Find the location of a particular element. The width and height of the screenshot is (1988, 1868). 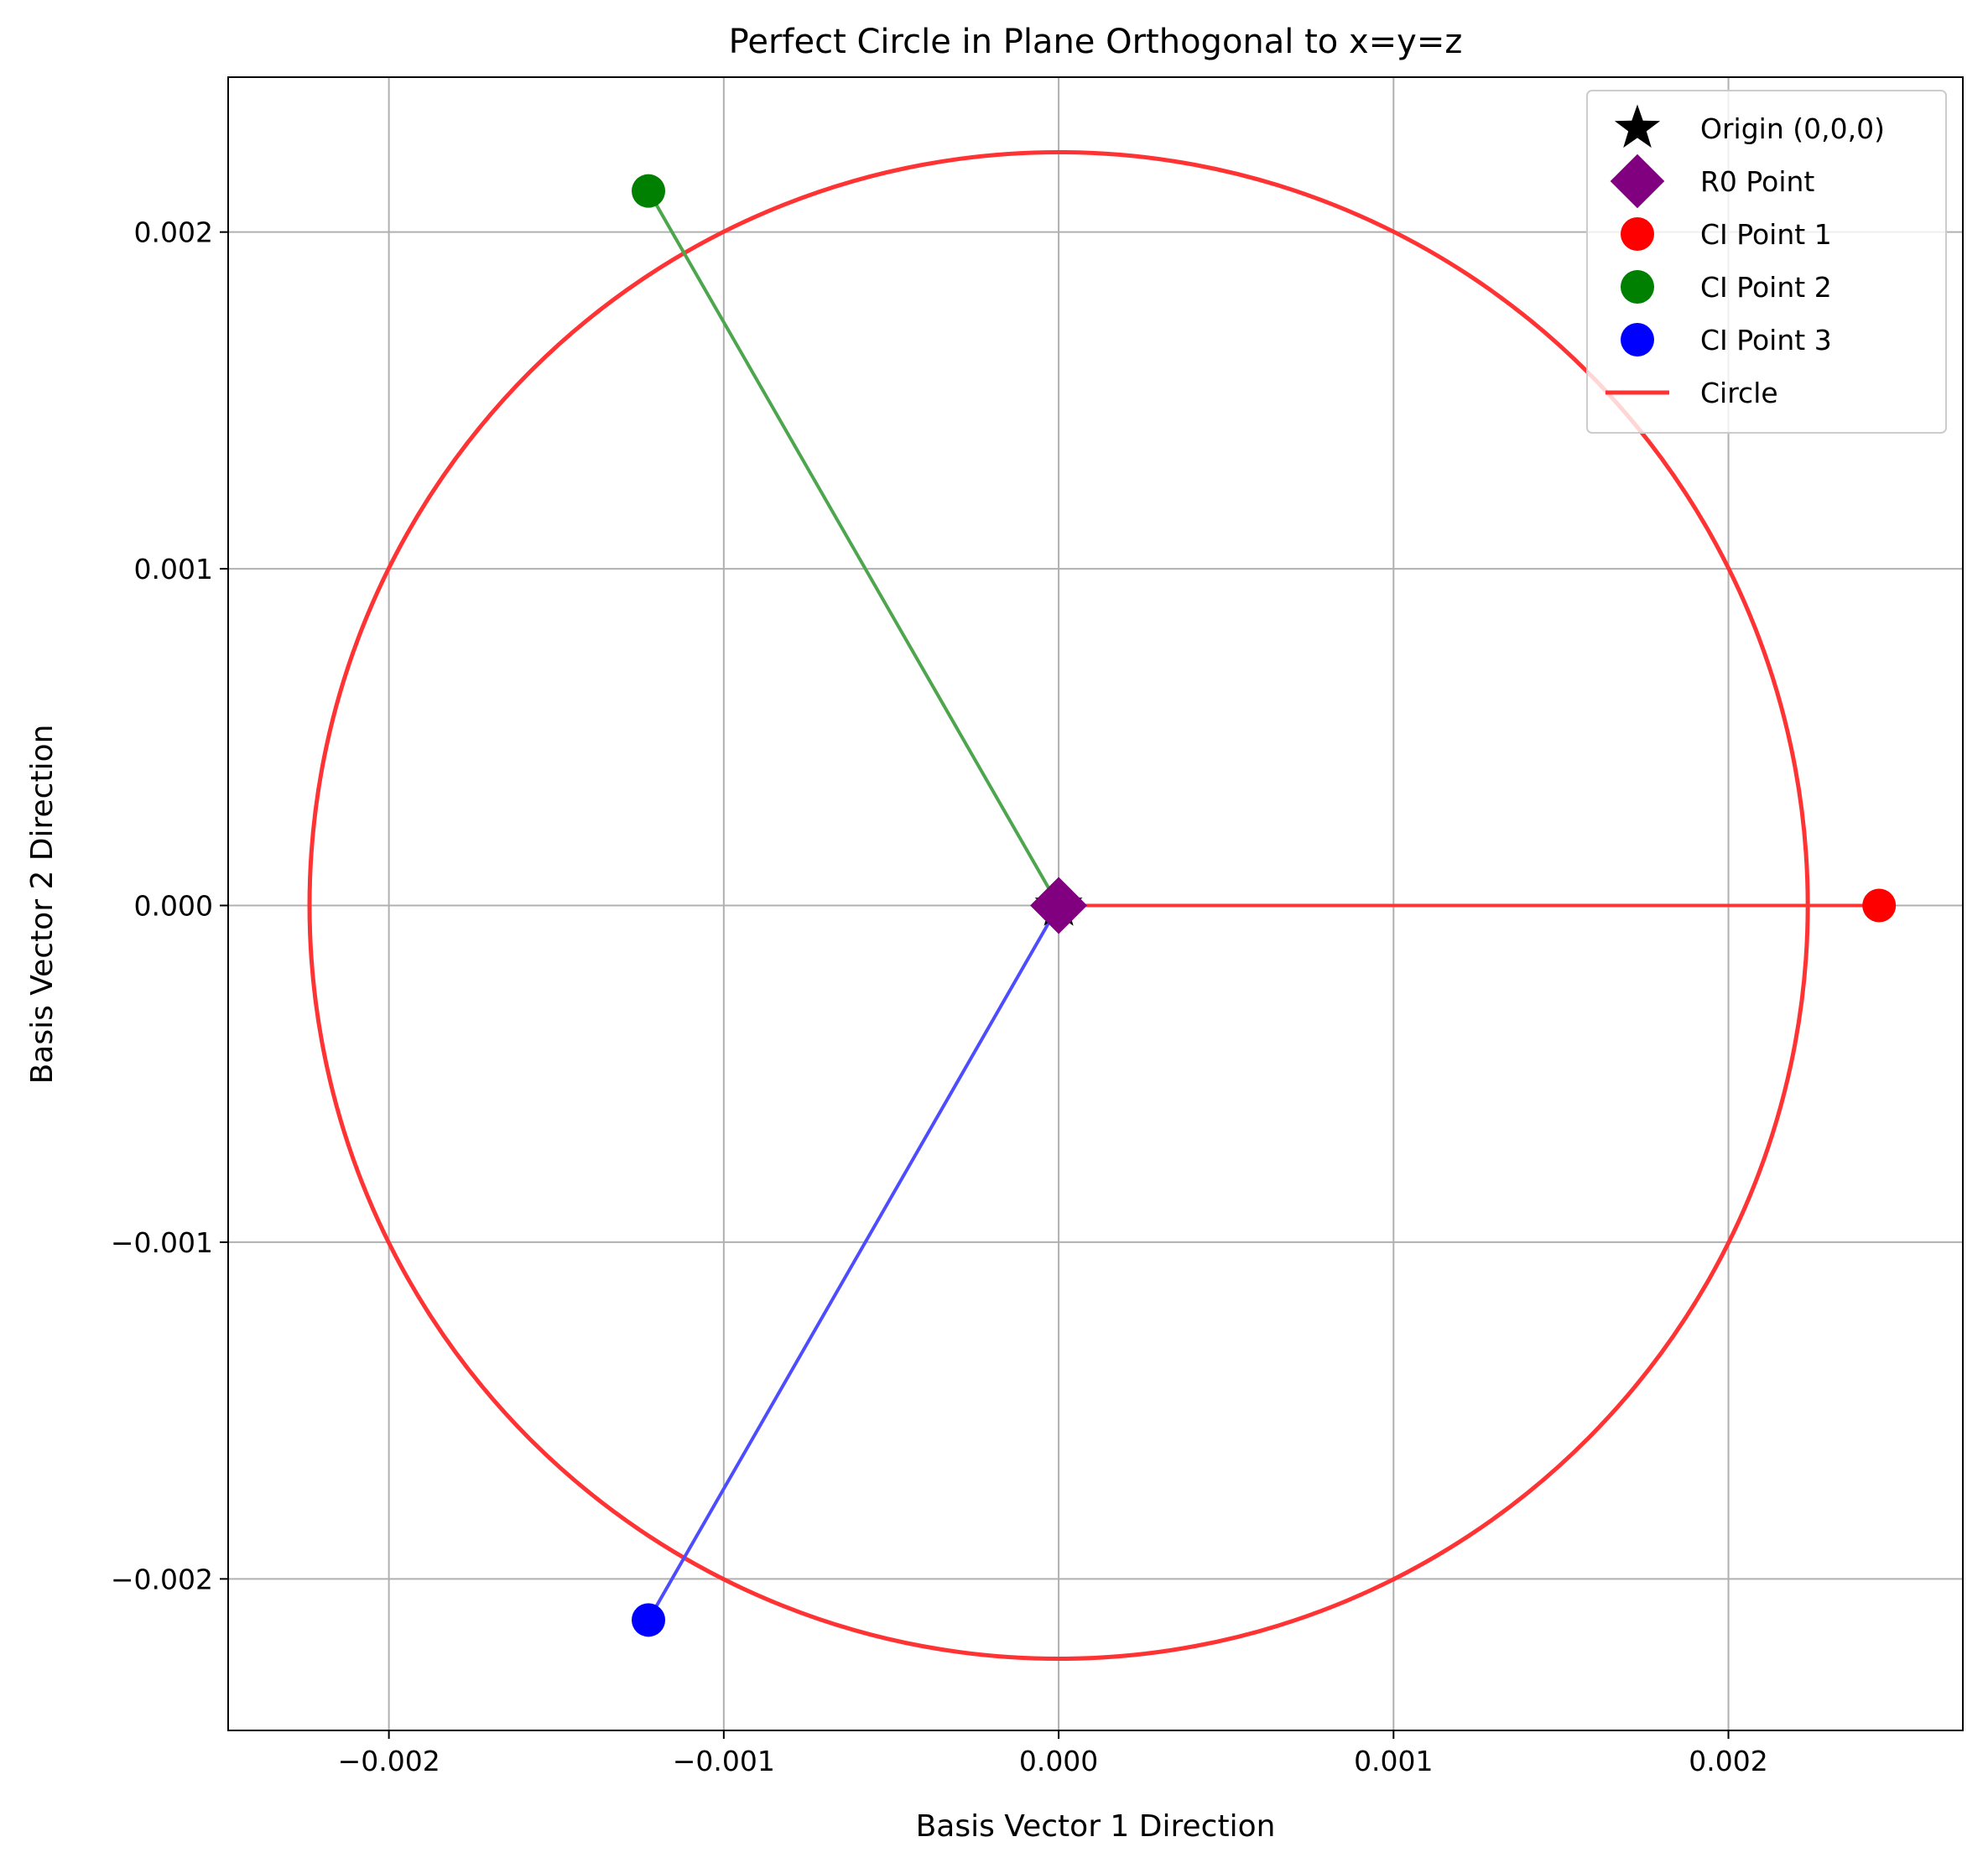

y-tick-label: 0.002 is located at coordinates (173, 232).